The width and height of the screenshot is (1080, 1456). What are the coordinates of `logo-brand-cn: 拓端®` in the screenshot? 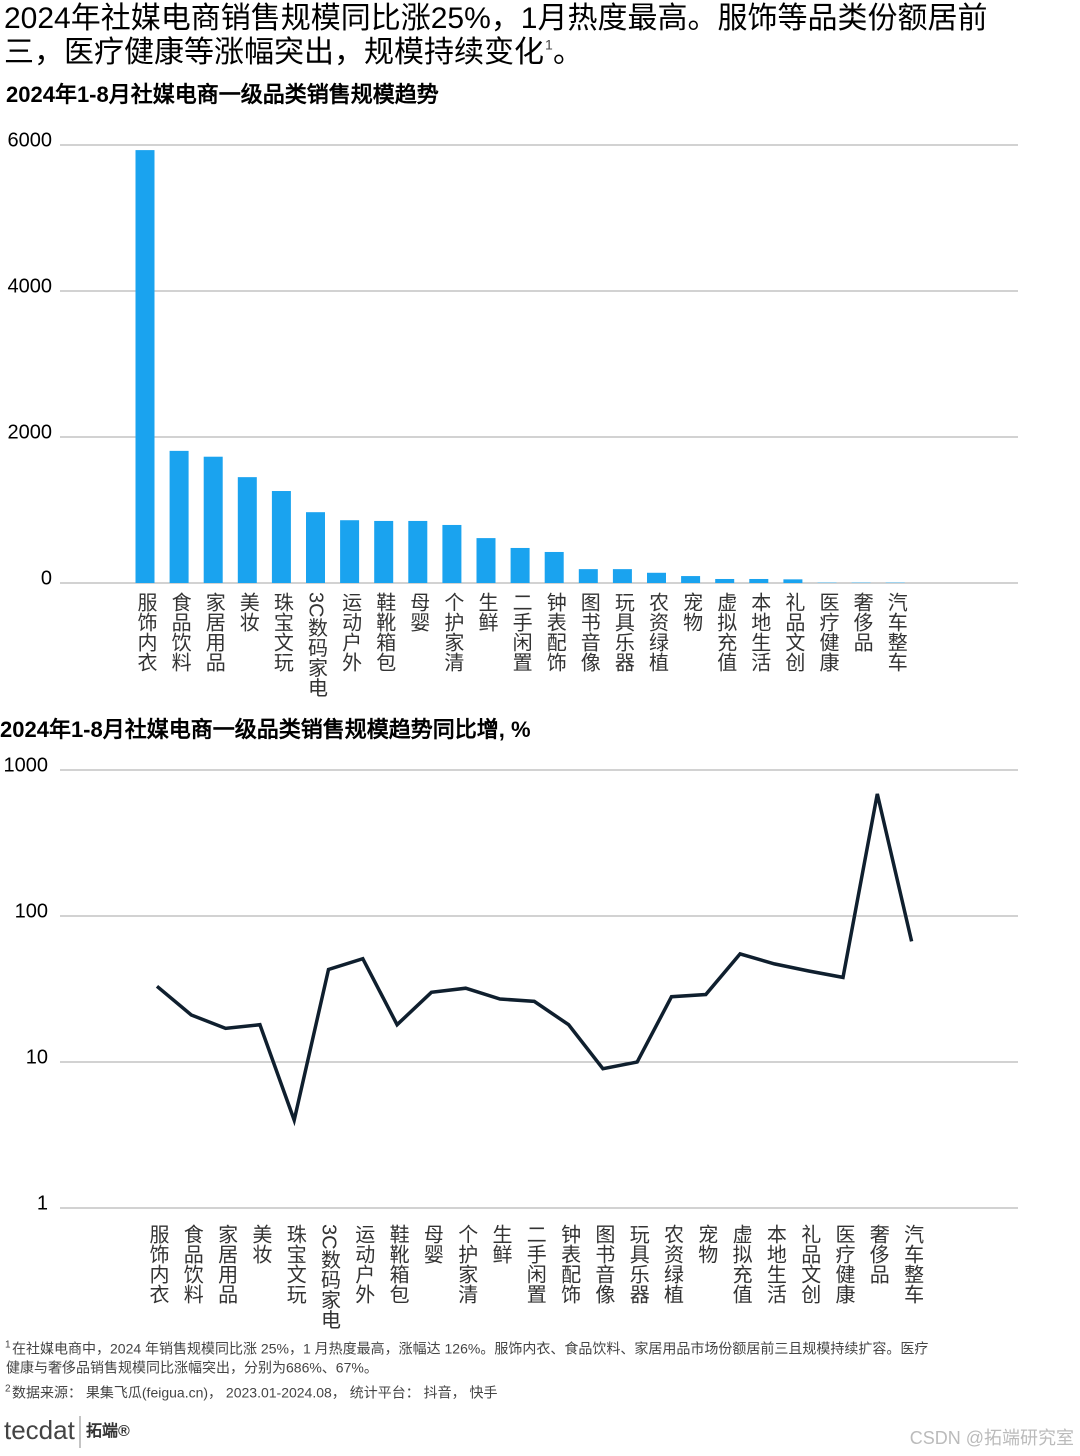 It's located at (108, 1430).